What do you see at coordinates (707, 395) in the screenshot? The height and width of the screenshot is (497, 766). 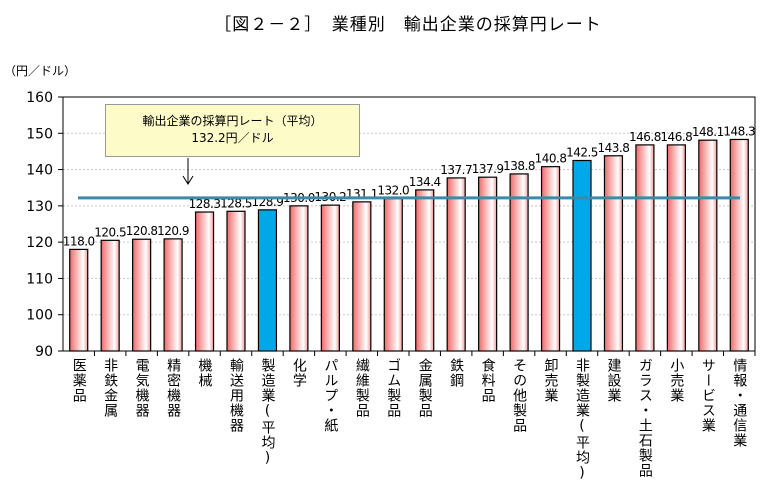 I see `x-tick-label: サービス業` at bounding box center [707, 395].